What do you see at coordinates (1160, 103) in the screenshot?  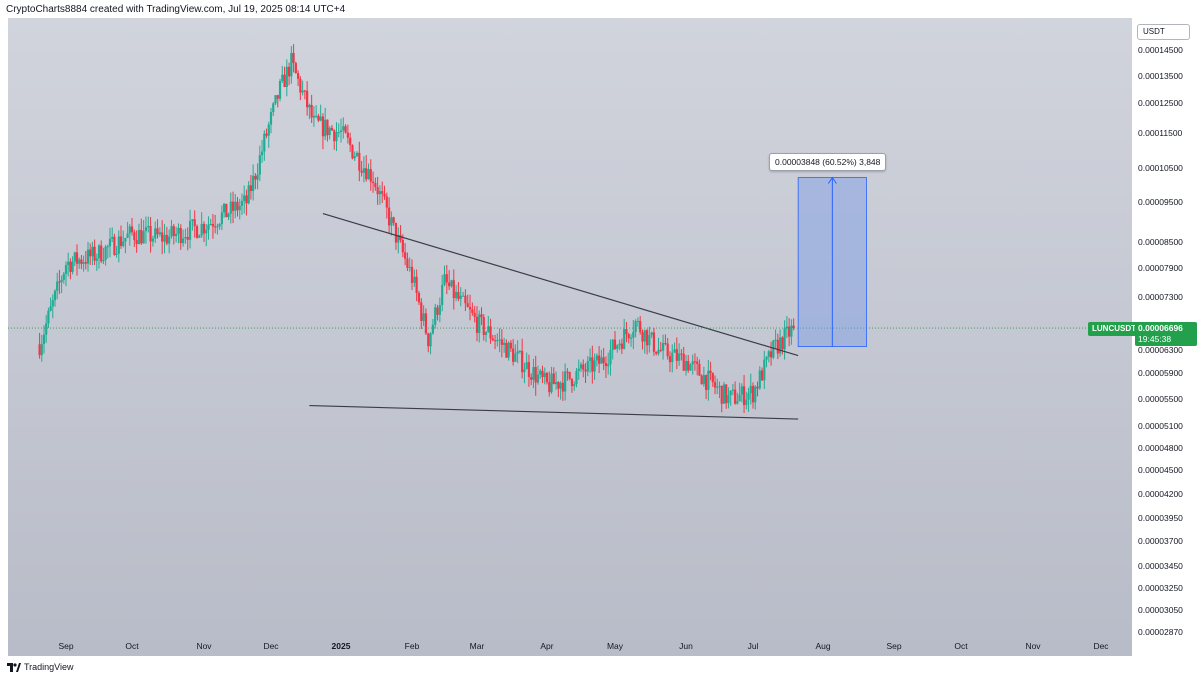 I see `price-tick-label: 0.00012500` at bounding box center [1160, 103].